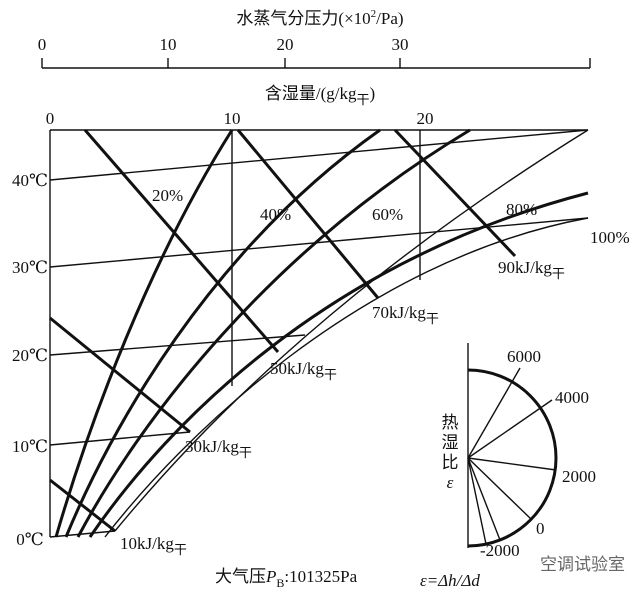 This screenshot has height=598, width=640. Describe the element at coordinates (275, 214) in the screenshot. I see `humidity-label: 40%` at that location.